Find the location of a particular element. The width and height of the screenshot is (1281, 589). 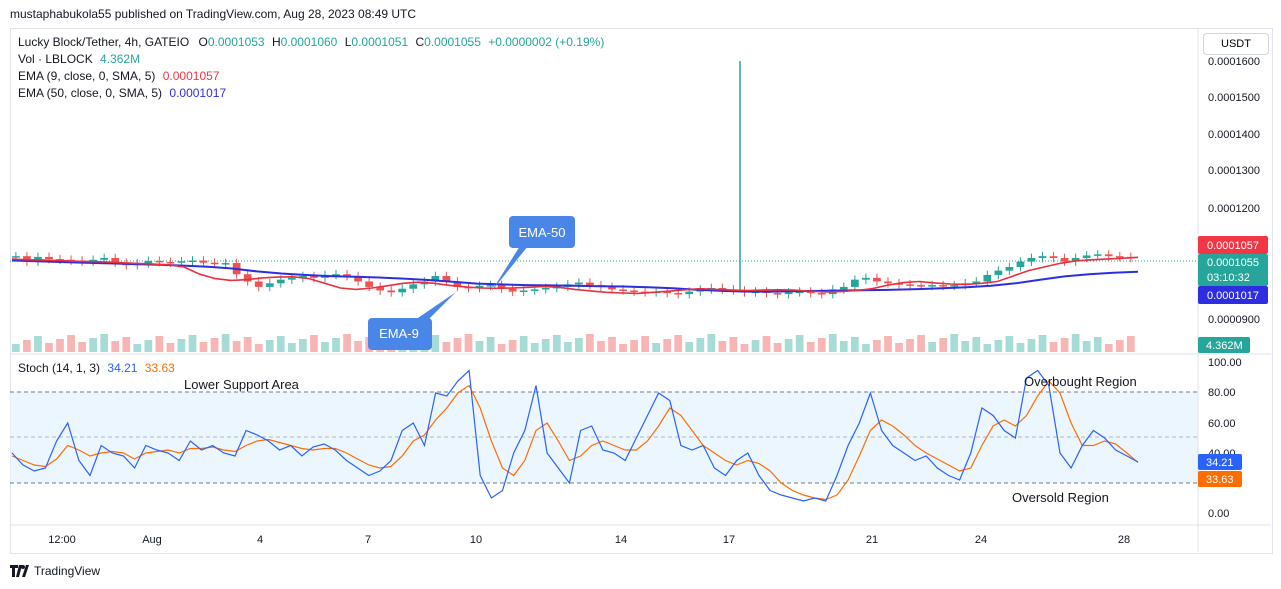

stoch-tick: 100.00 is located at coordinates (1225, 363).